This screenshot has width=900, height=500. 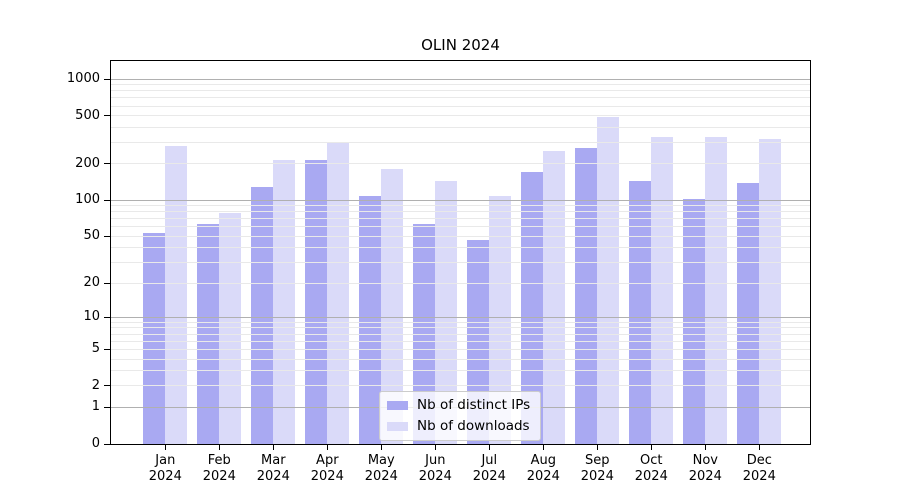 What do you see at coordinates (338, 293) in the screenshot?
I see `bar-downloads-apr` at bounding box center [338, 293].